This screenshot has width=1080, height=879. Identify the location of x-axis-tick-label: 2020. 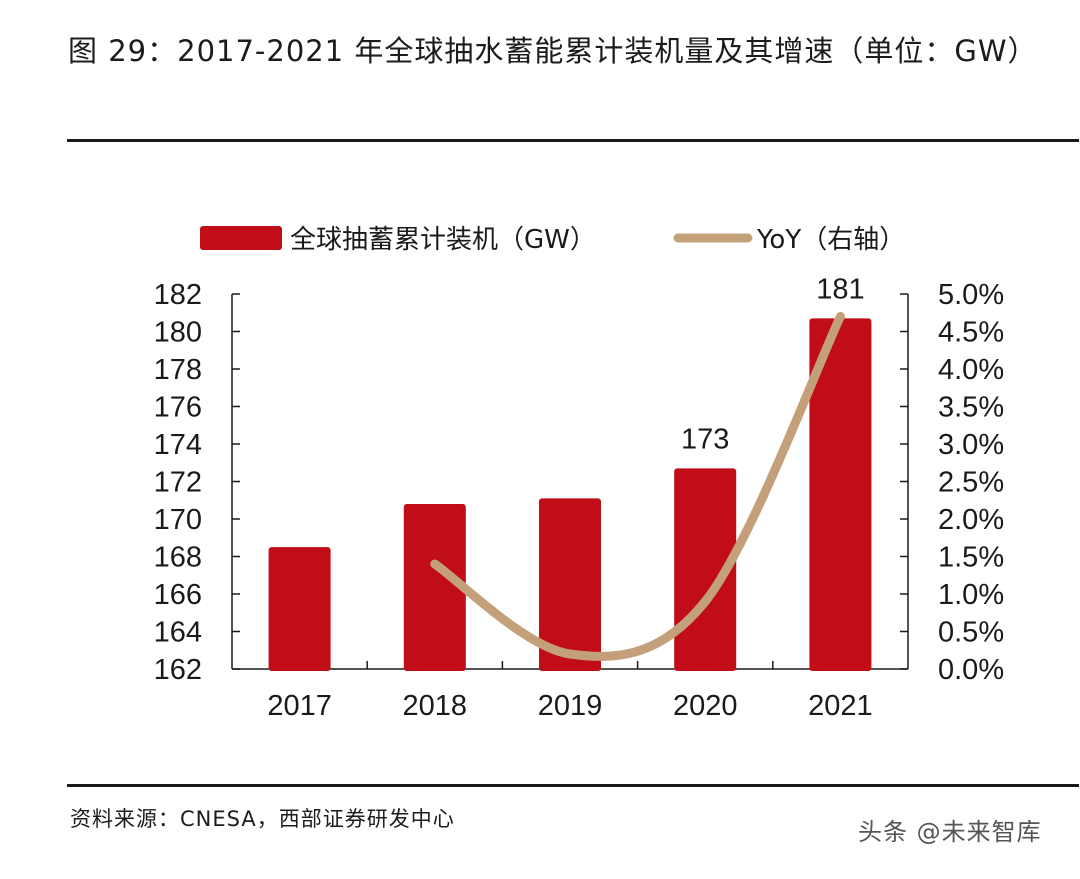
(705, 706).